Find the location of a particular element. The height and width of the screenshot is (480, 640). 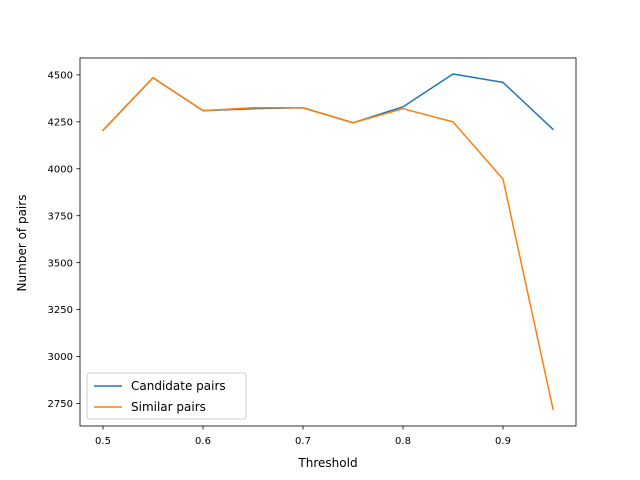

legend-label: Candidate pairs is located at coordinates (178, 386).